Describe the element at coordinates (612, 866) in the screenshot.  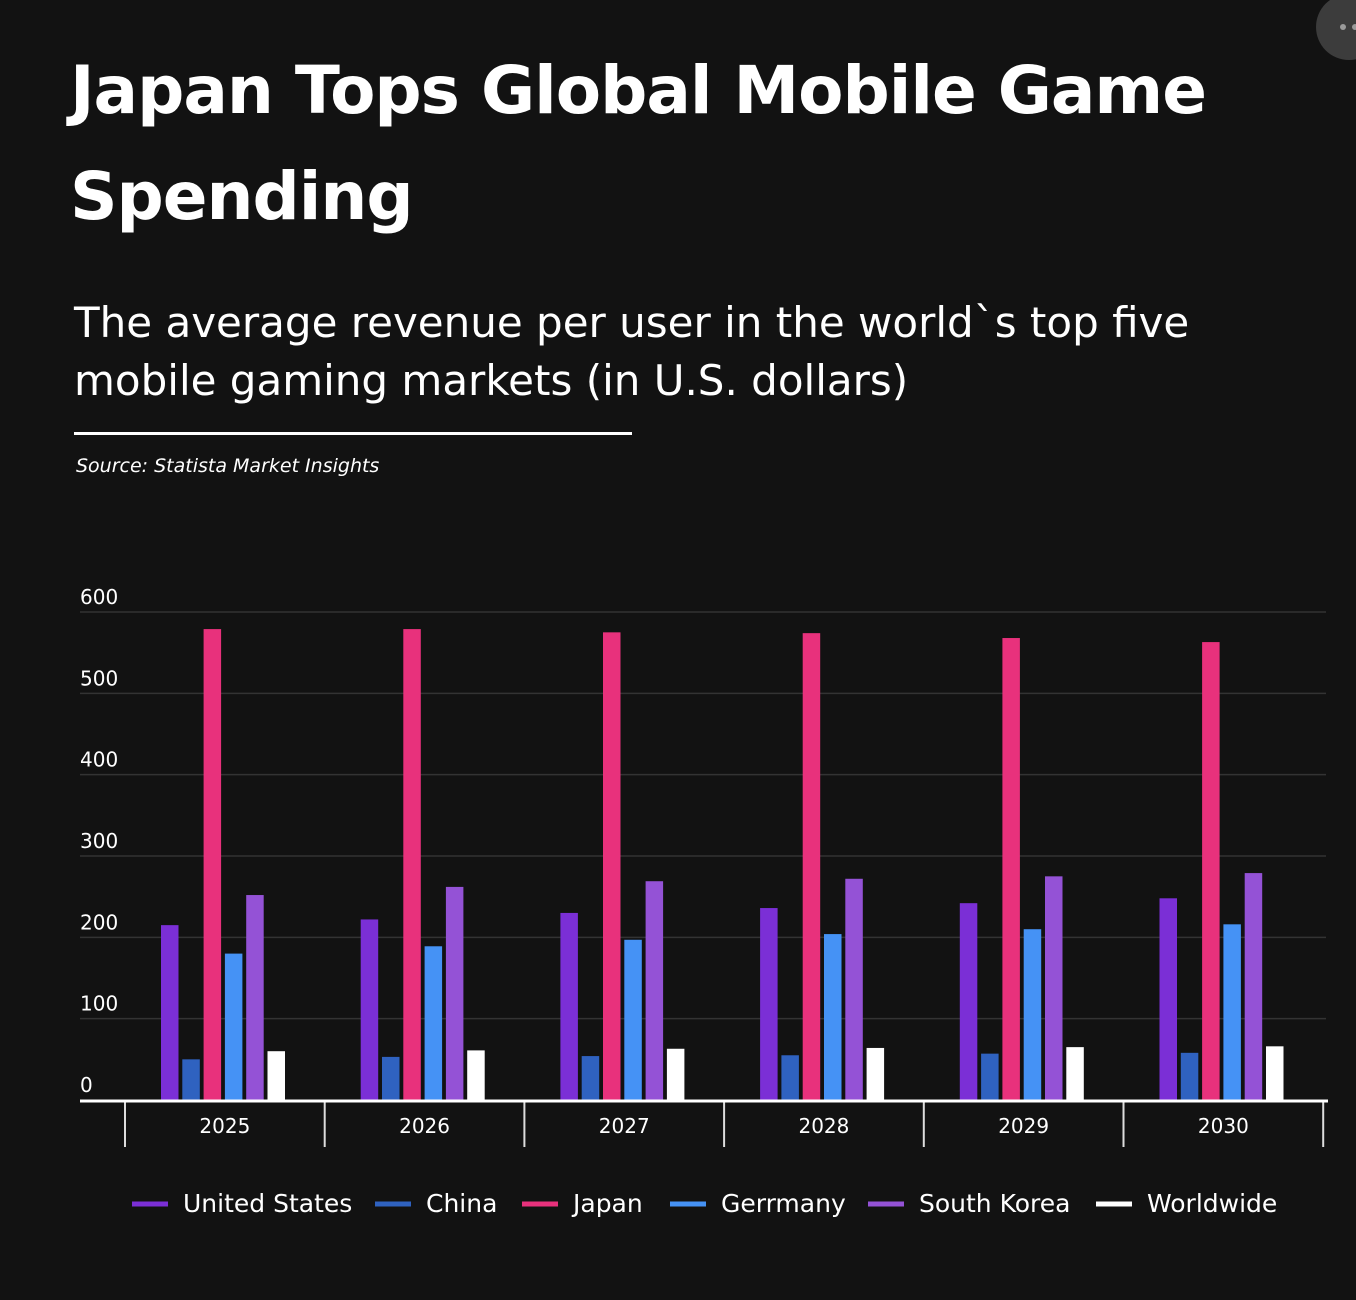
I see `bar-japan-2027` at that location.